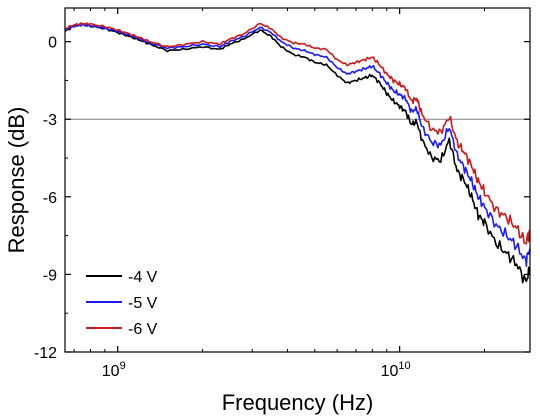 The height and width of the screenshot is (419, 540). I want to click on y-tick-label: 0, so click(52, 43).